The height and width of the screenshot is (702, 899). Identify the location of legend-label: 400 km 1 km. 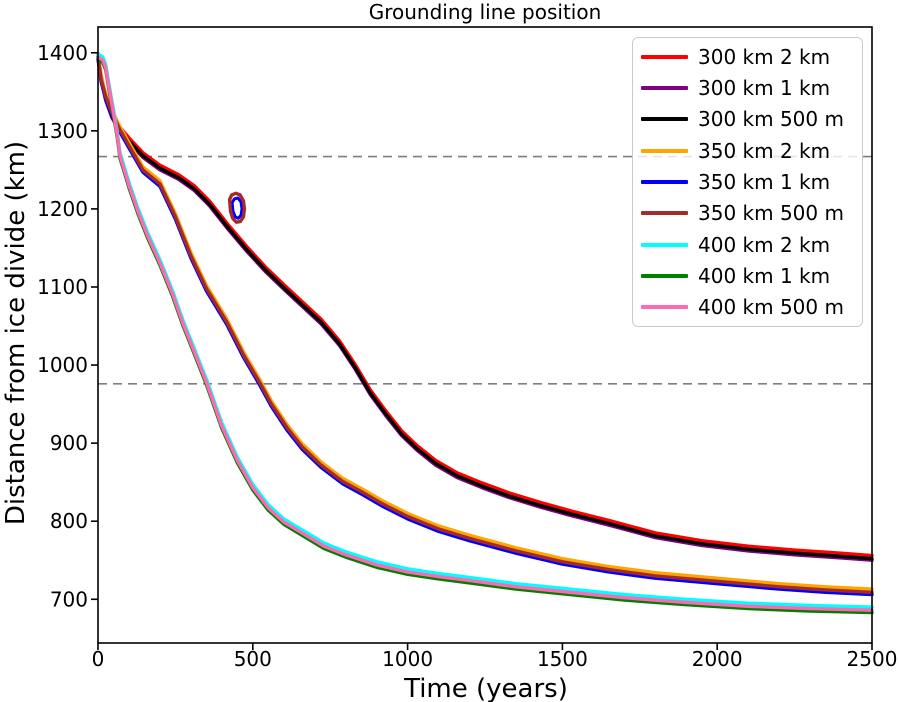
(764, 275).